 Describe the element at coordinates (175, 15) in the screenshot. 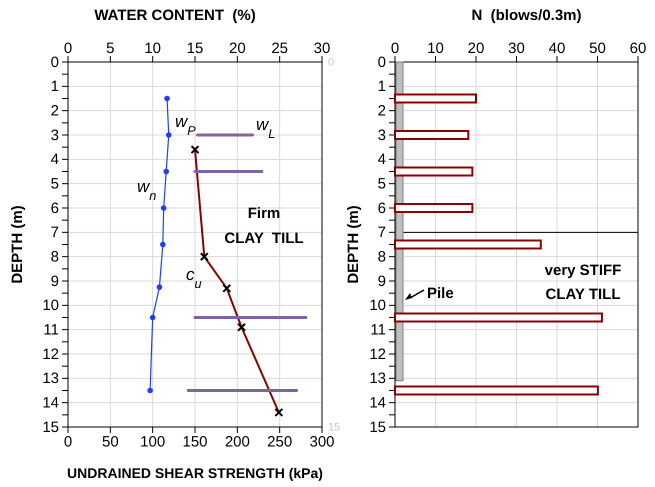

I see `x2-axis-title: WATER CONTENT (%)` at that location.